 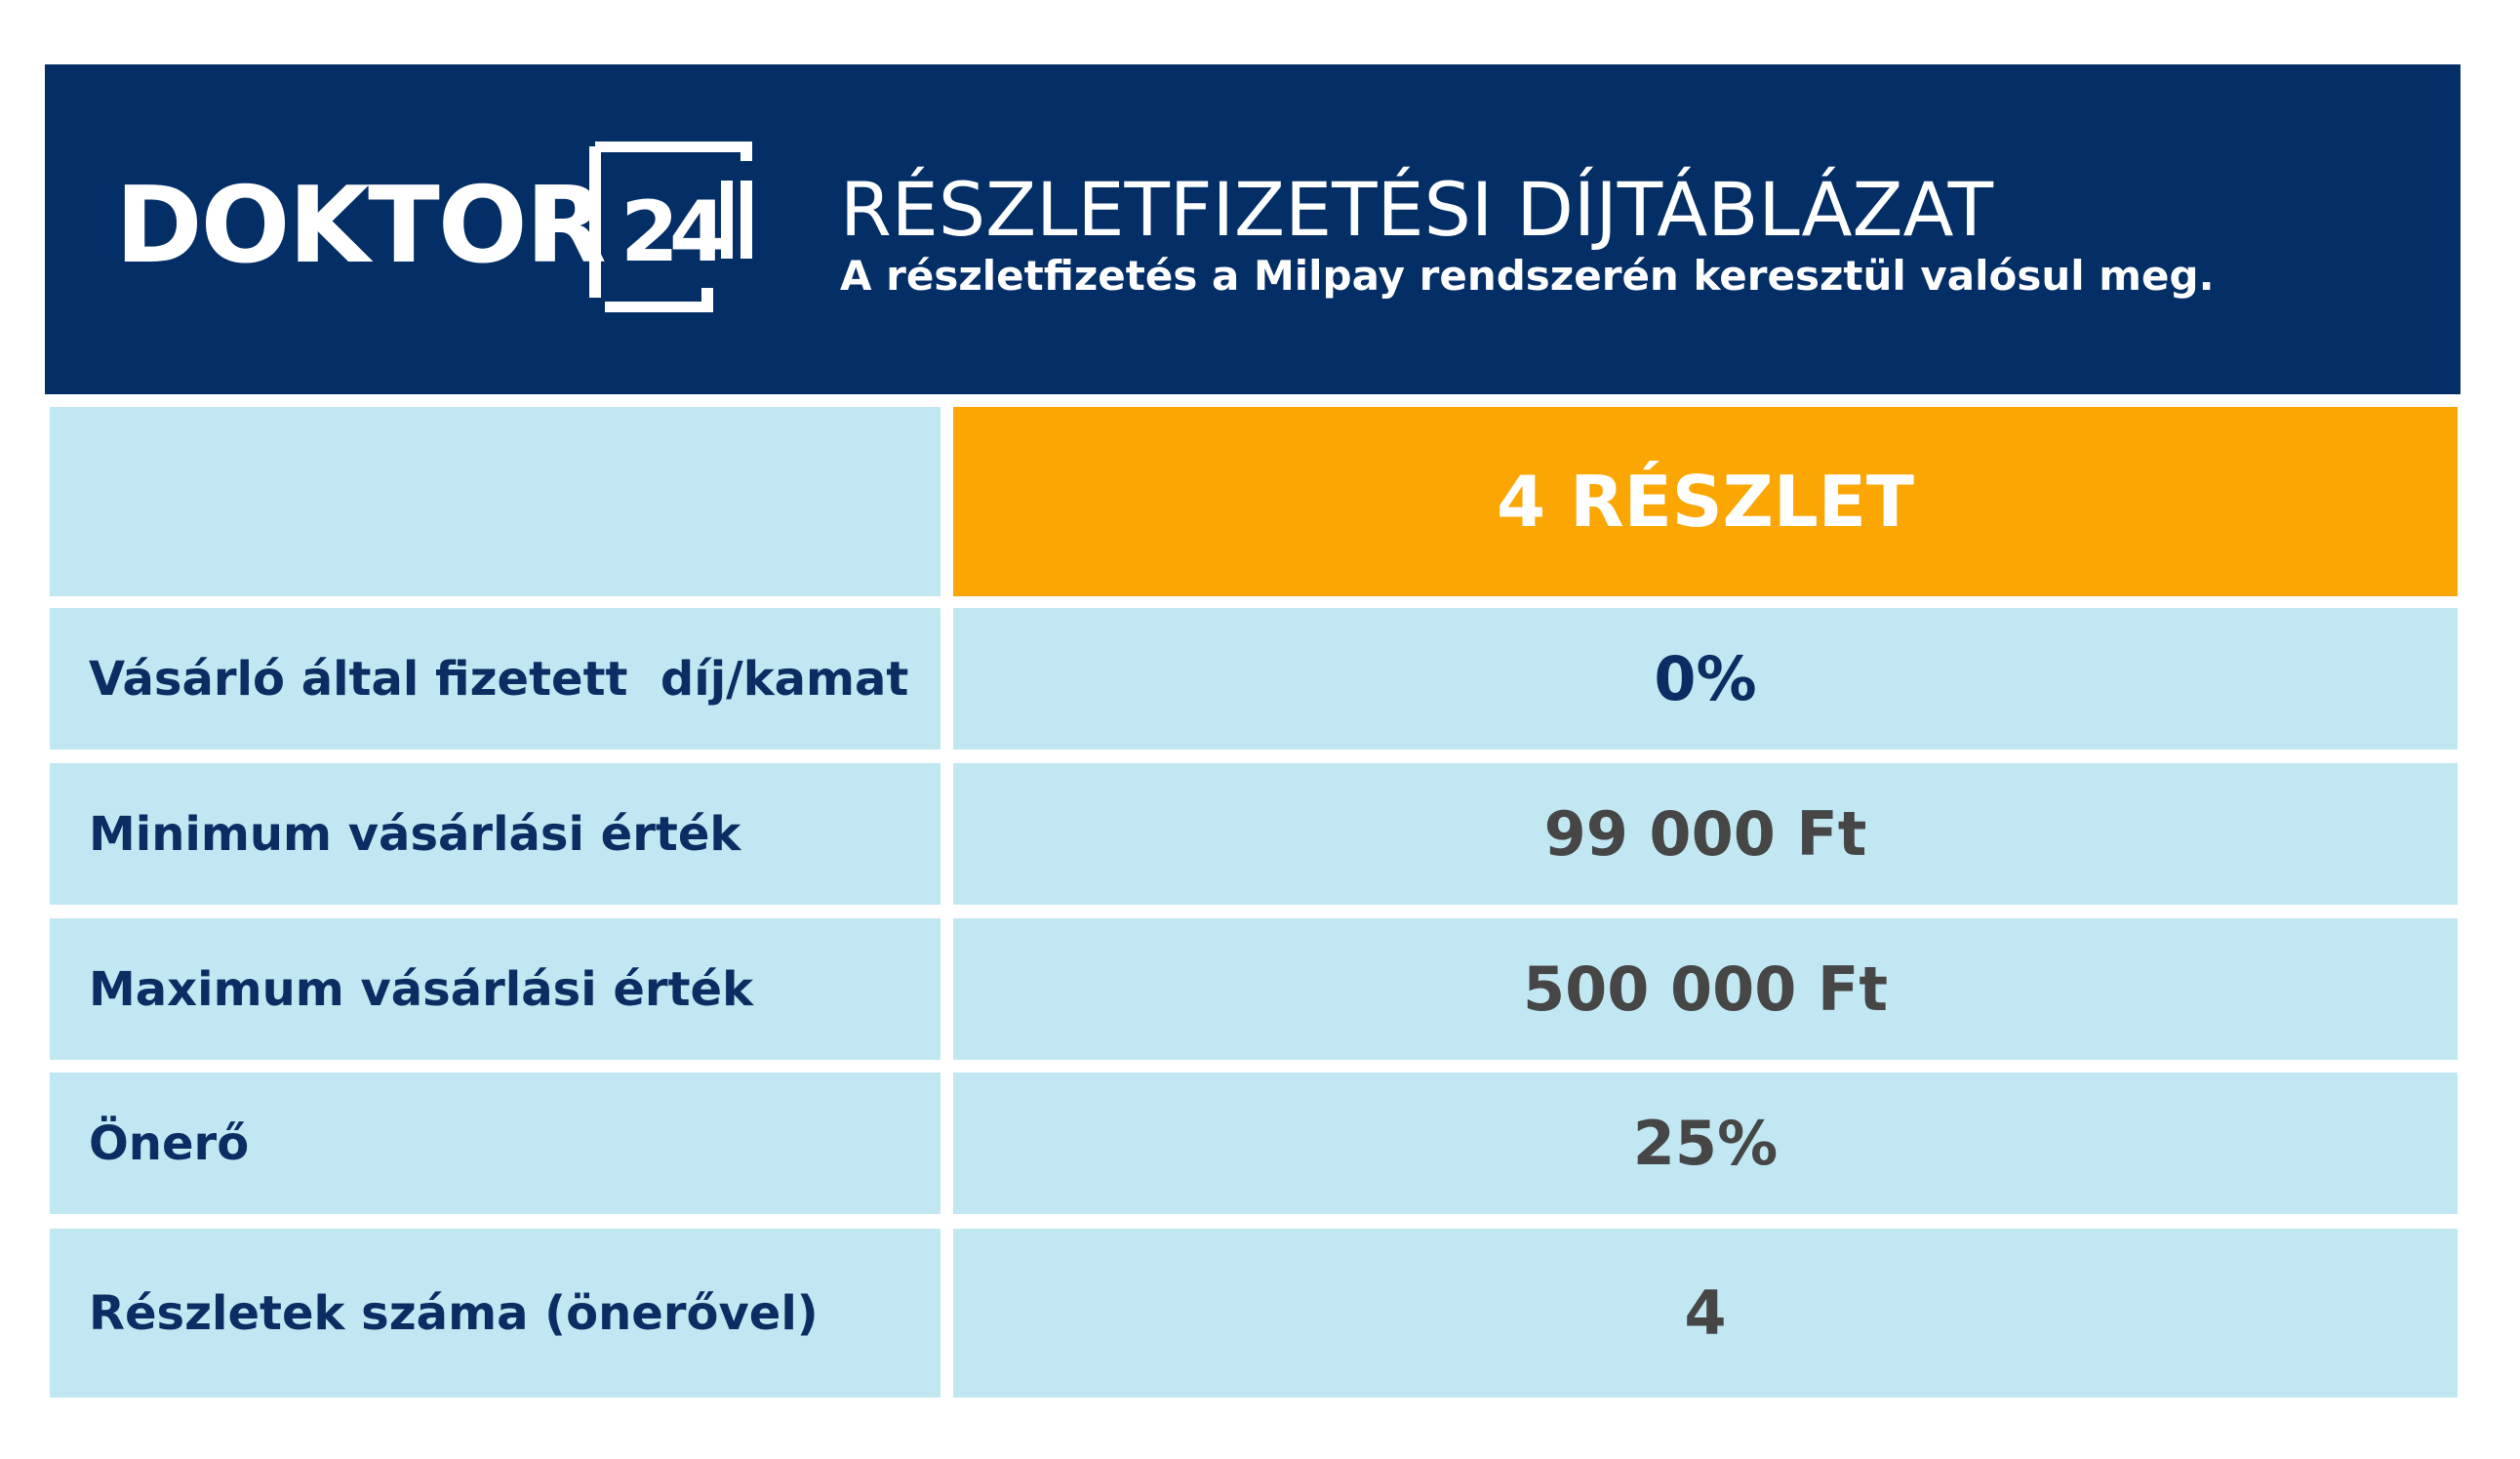 I want to click on row-value: 0%, so click(x=1705, y=679).